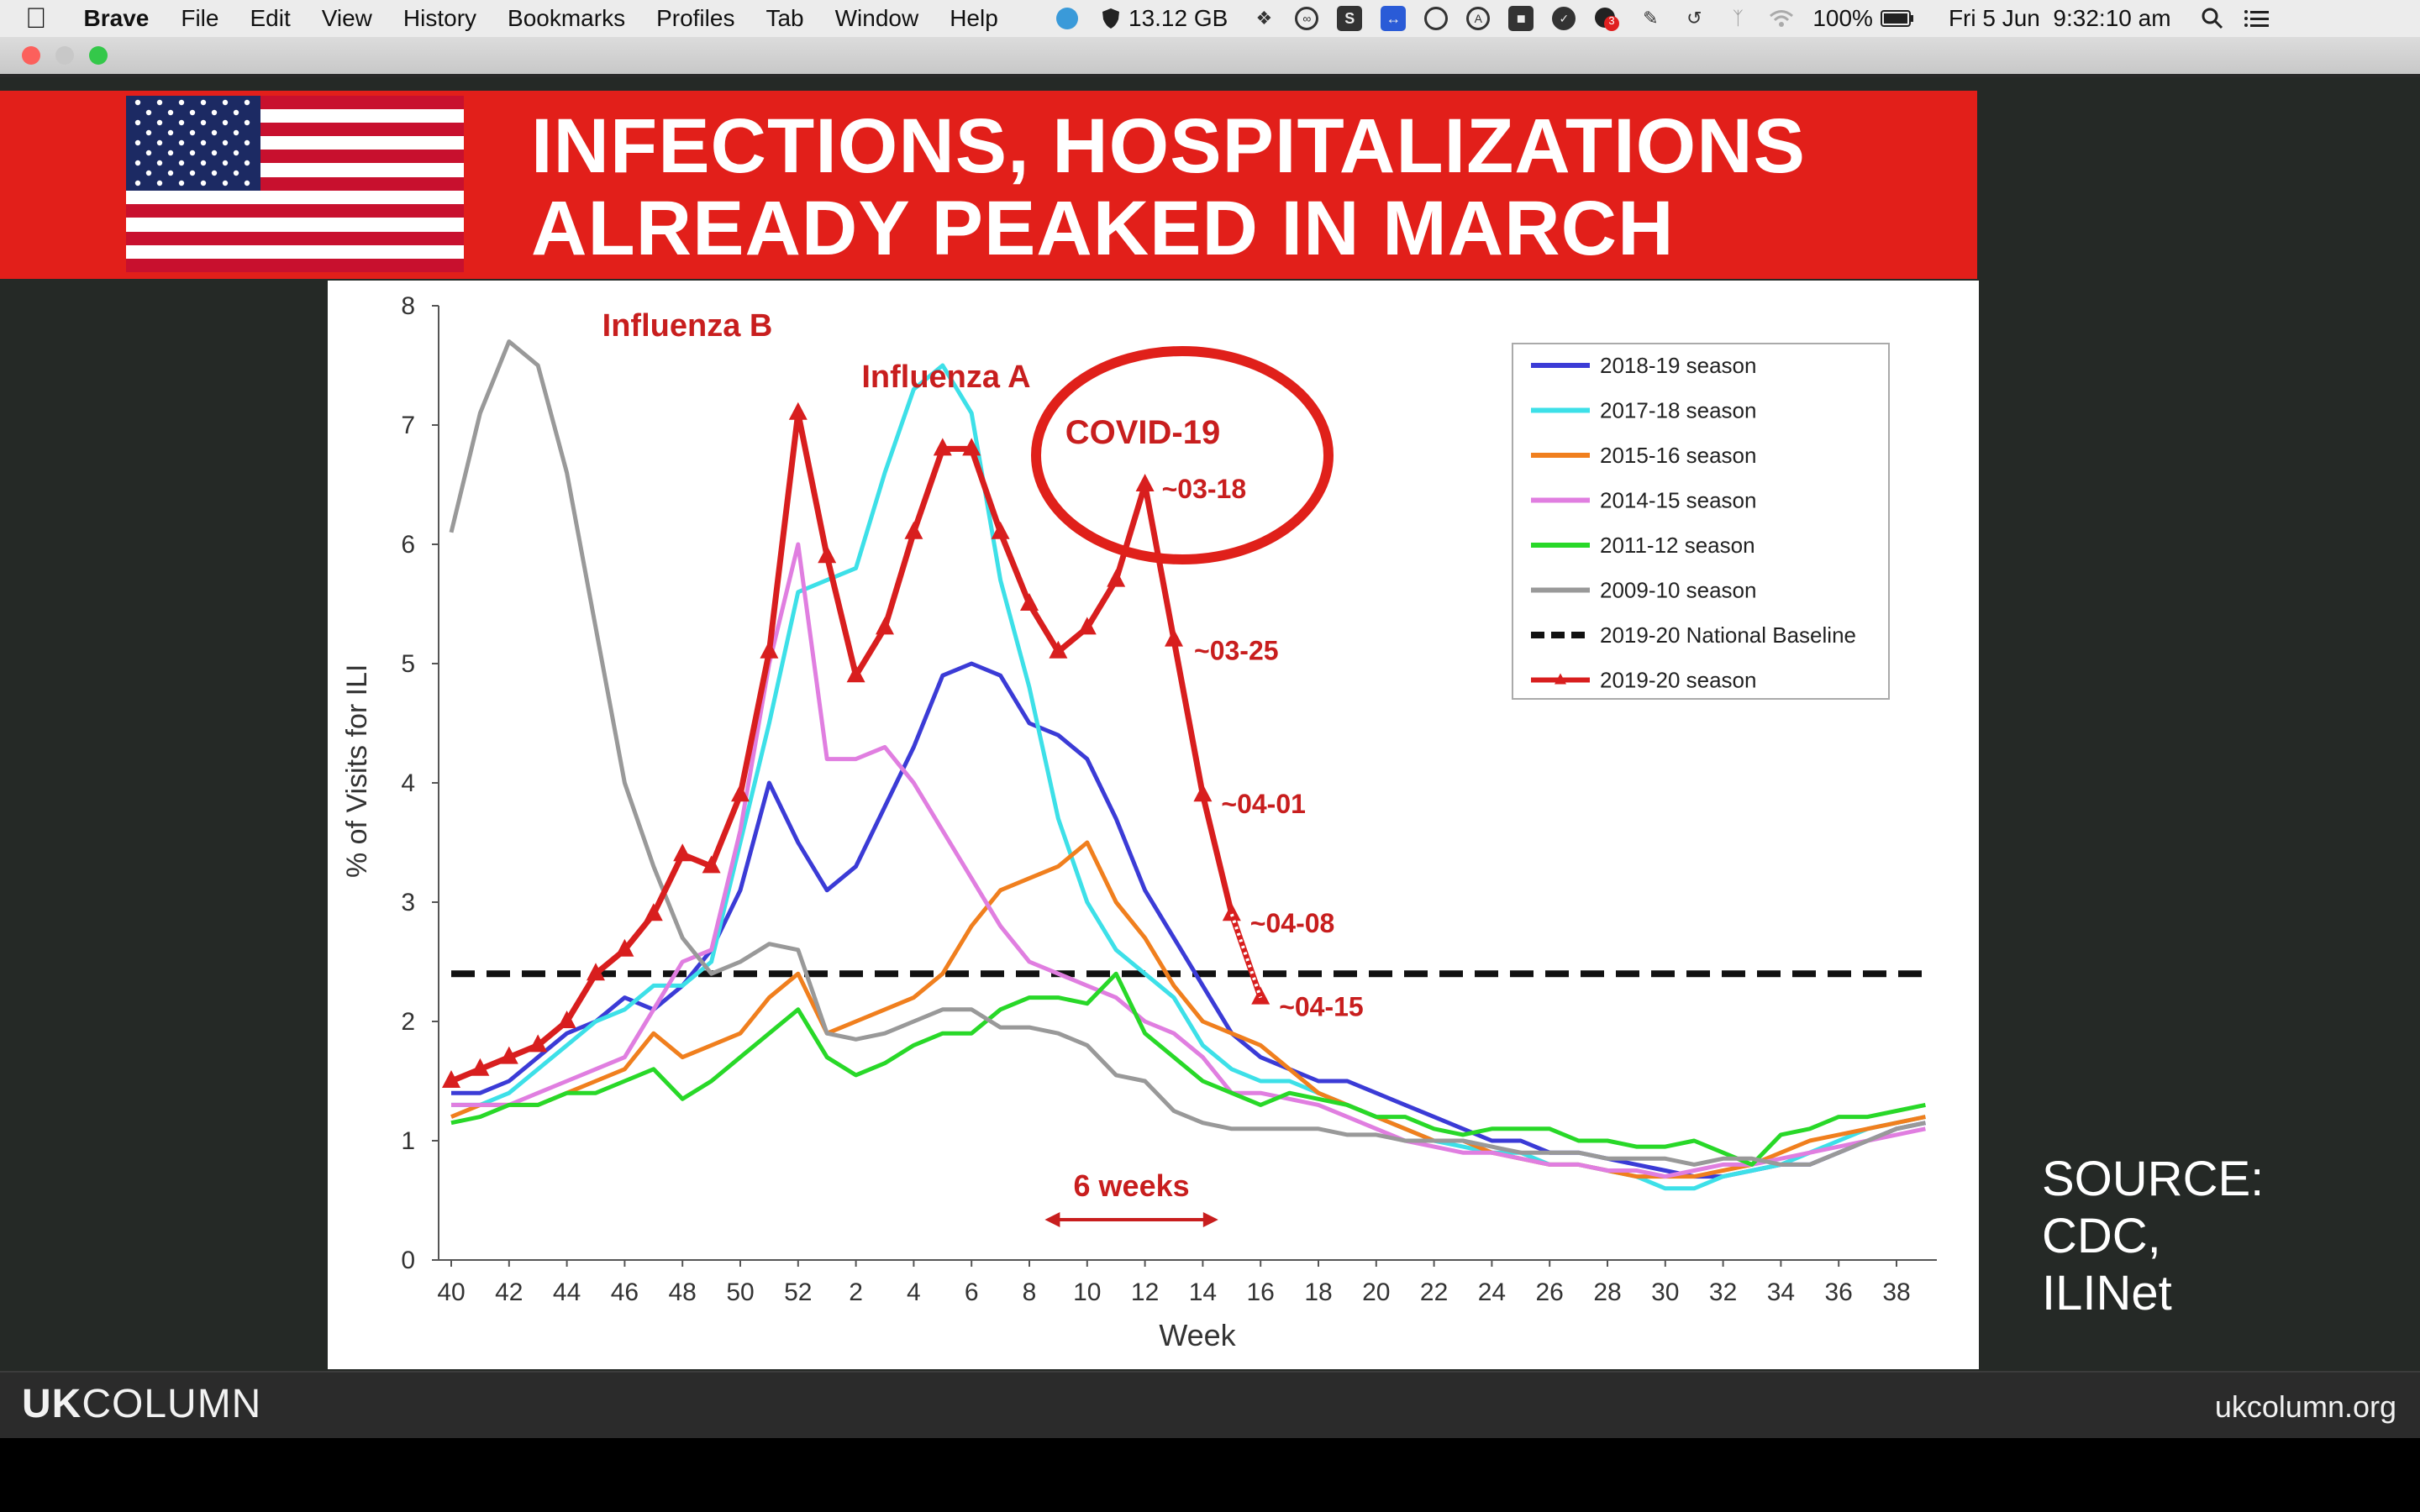  I want to click on legend-entry: 2009-10 season, so click(1678, 590).